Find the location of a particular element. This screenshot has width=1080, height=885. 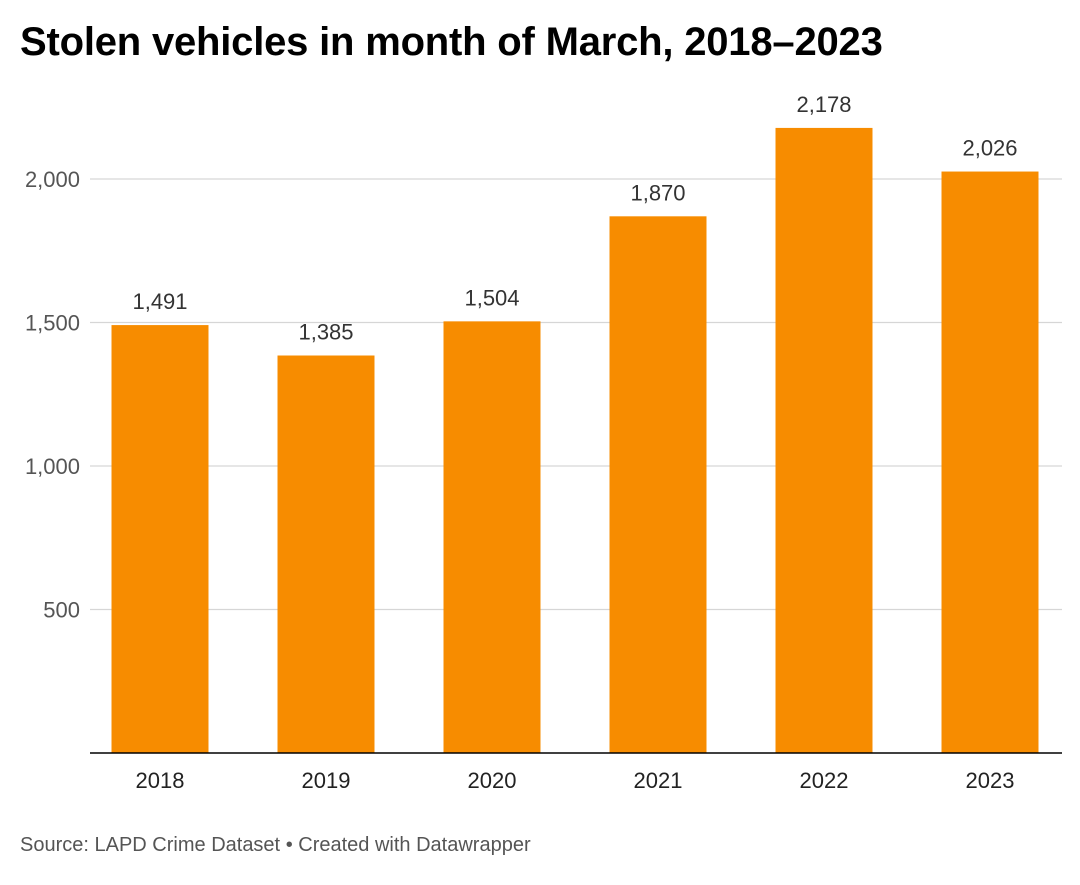

x-tick-label: 2018 is located at coordinates (160, 780).